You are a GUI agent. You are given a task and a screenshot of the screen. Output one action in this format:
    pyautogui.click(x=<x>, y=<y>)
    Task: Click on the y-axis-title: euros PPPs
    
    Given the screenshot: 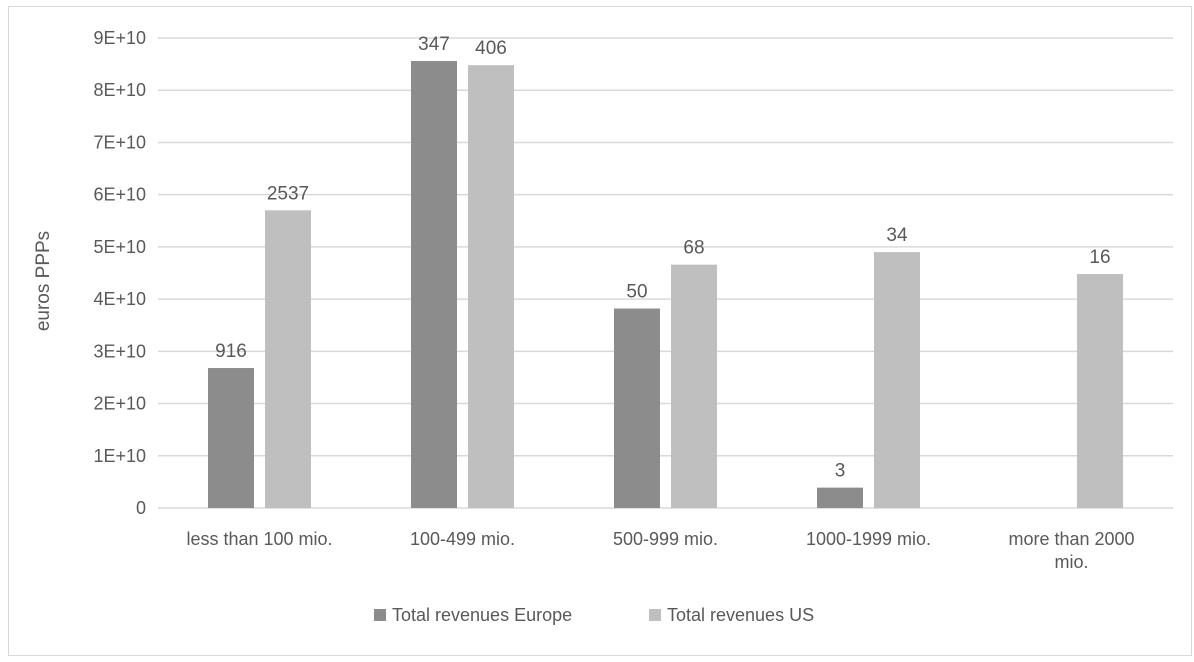 What is the action you would take?
    pyautogui.click(x=43, y=281)
    